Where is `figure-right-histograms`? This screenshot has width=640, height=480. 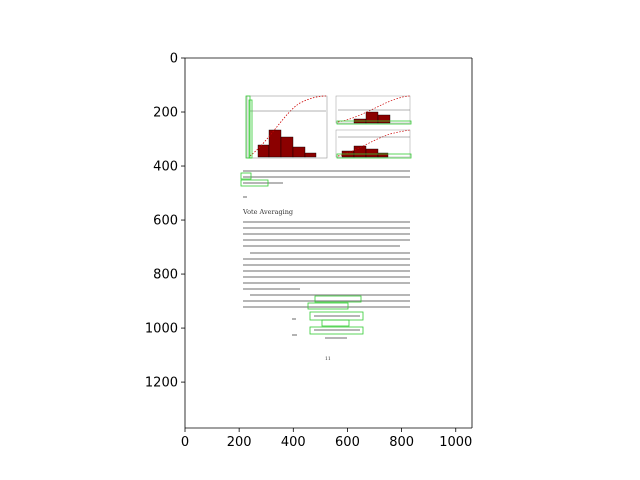
figure-right-histograms is located at coordinates (373, 127).